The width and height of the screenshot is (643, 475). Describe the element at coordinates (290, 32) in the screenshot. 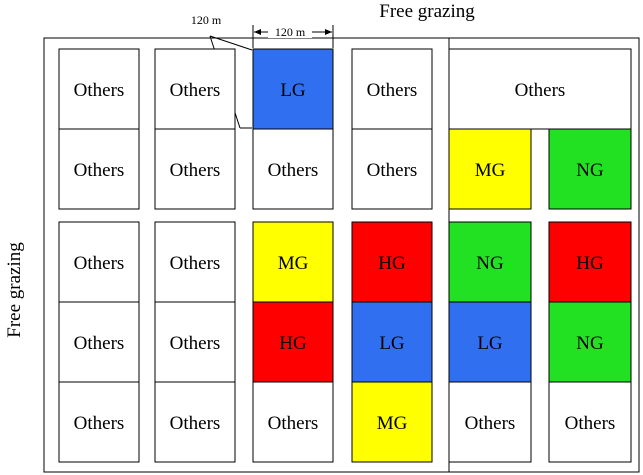

I see `width-dimension-label: 120 m` at that location.